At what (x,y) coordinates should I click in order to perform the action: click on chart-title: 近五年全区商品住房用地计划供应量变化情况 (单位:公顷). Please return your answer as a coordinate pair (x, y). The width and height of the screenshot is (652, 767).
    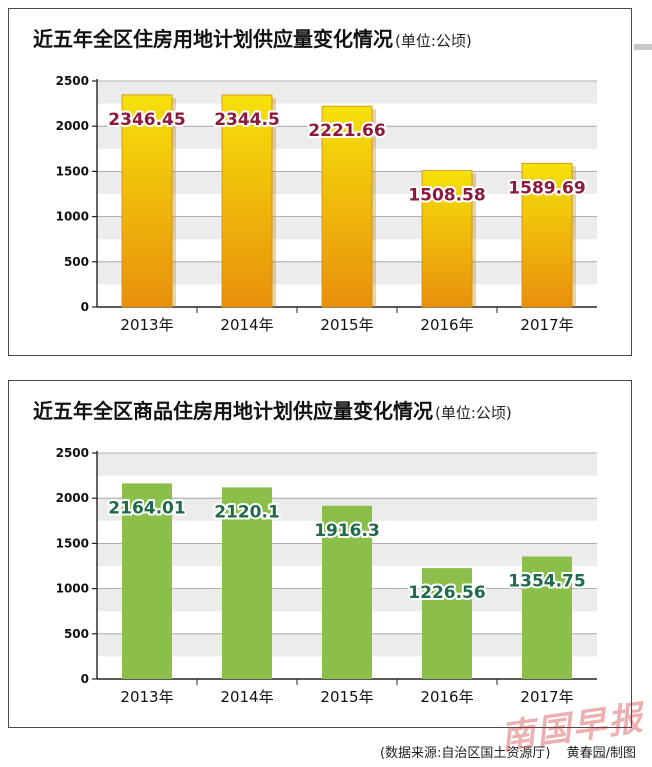
    Looking at the image, I should click on (272, 409).